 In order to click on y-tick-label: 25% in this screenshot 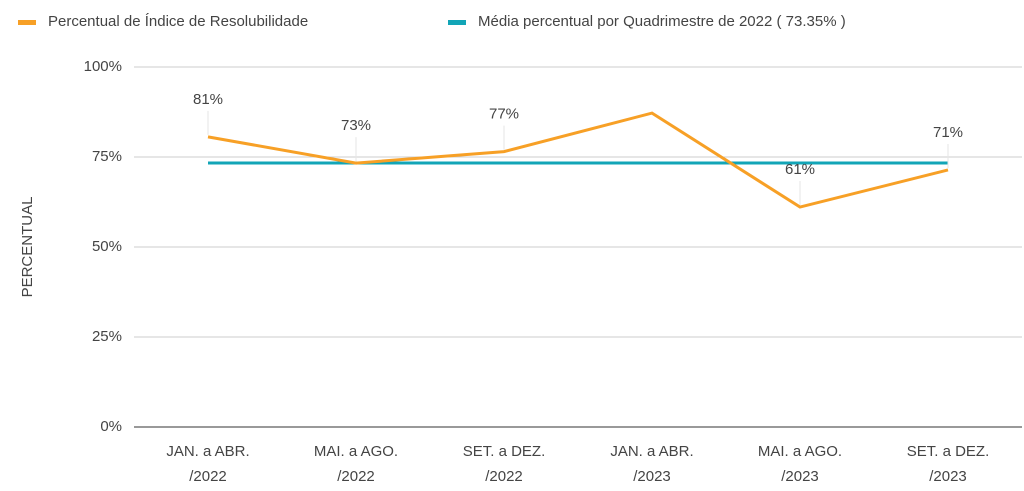, I will do `click(107, 336)`.